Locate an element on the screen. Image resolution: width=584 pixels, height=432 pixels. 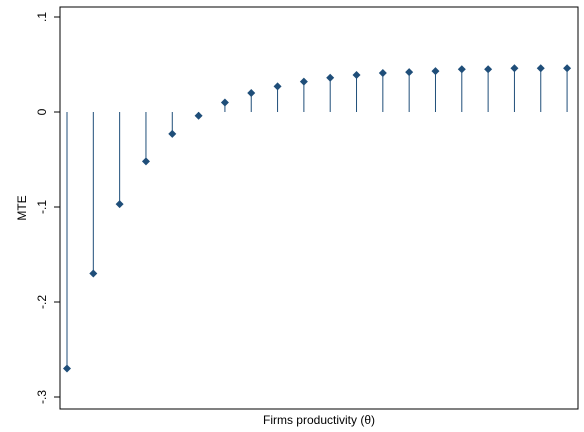
y-axis-title: MTE is located at coordinates (22, 207).